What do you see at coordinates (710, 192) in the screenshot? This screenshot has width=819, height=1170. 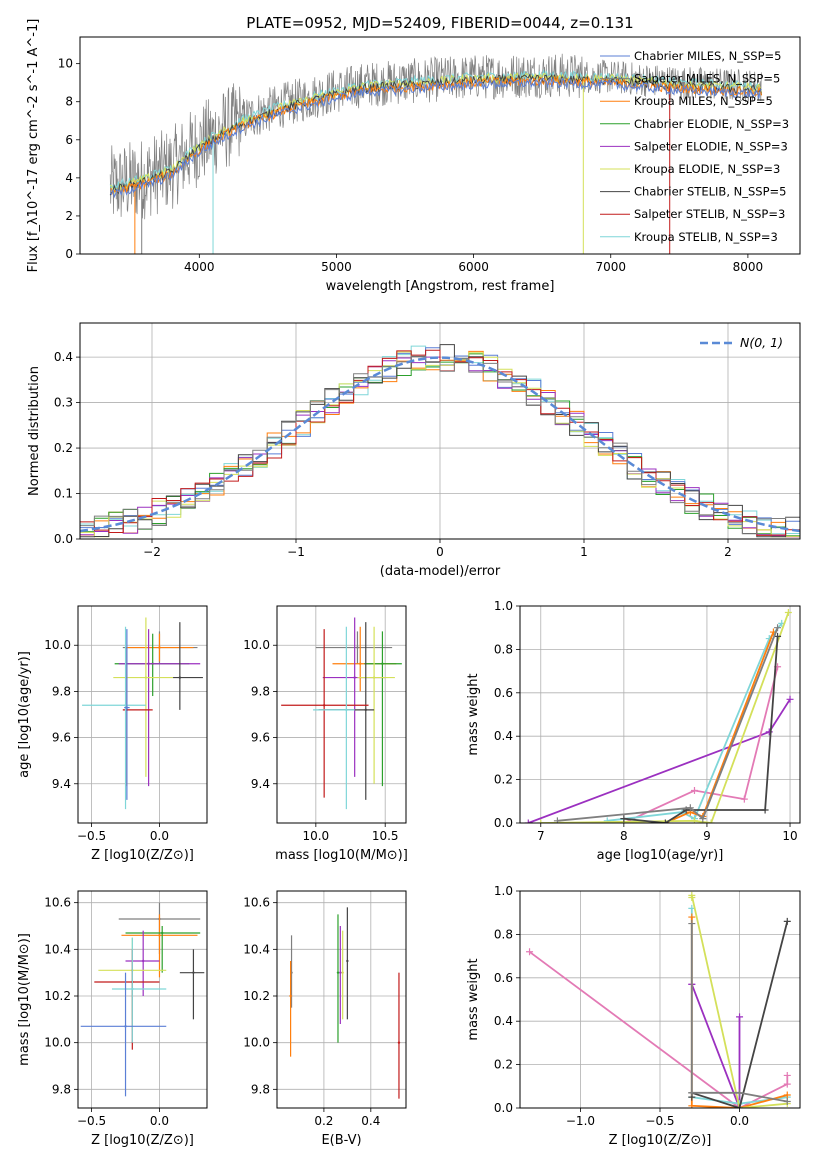 I see `legend-label: Chabrier STELIB, N_SSP=5` at bounding box center [710, 192].